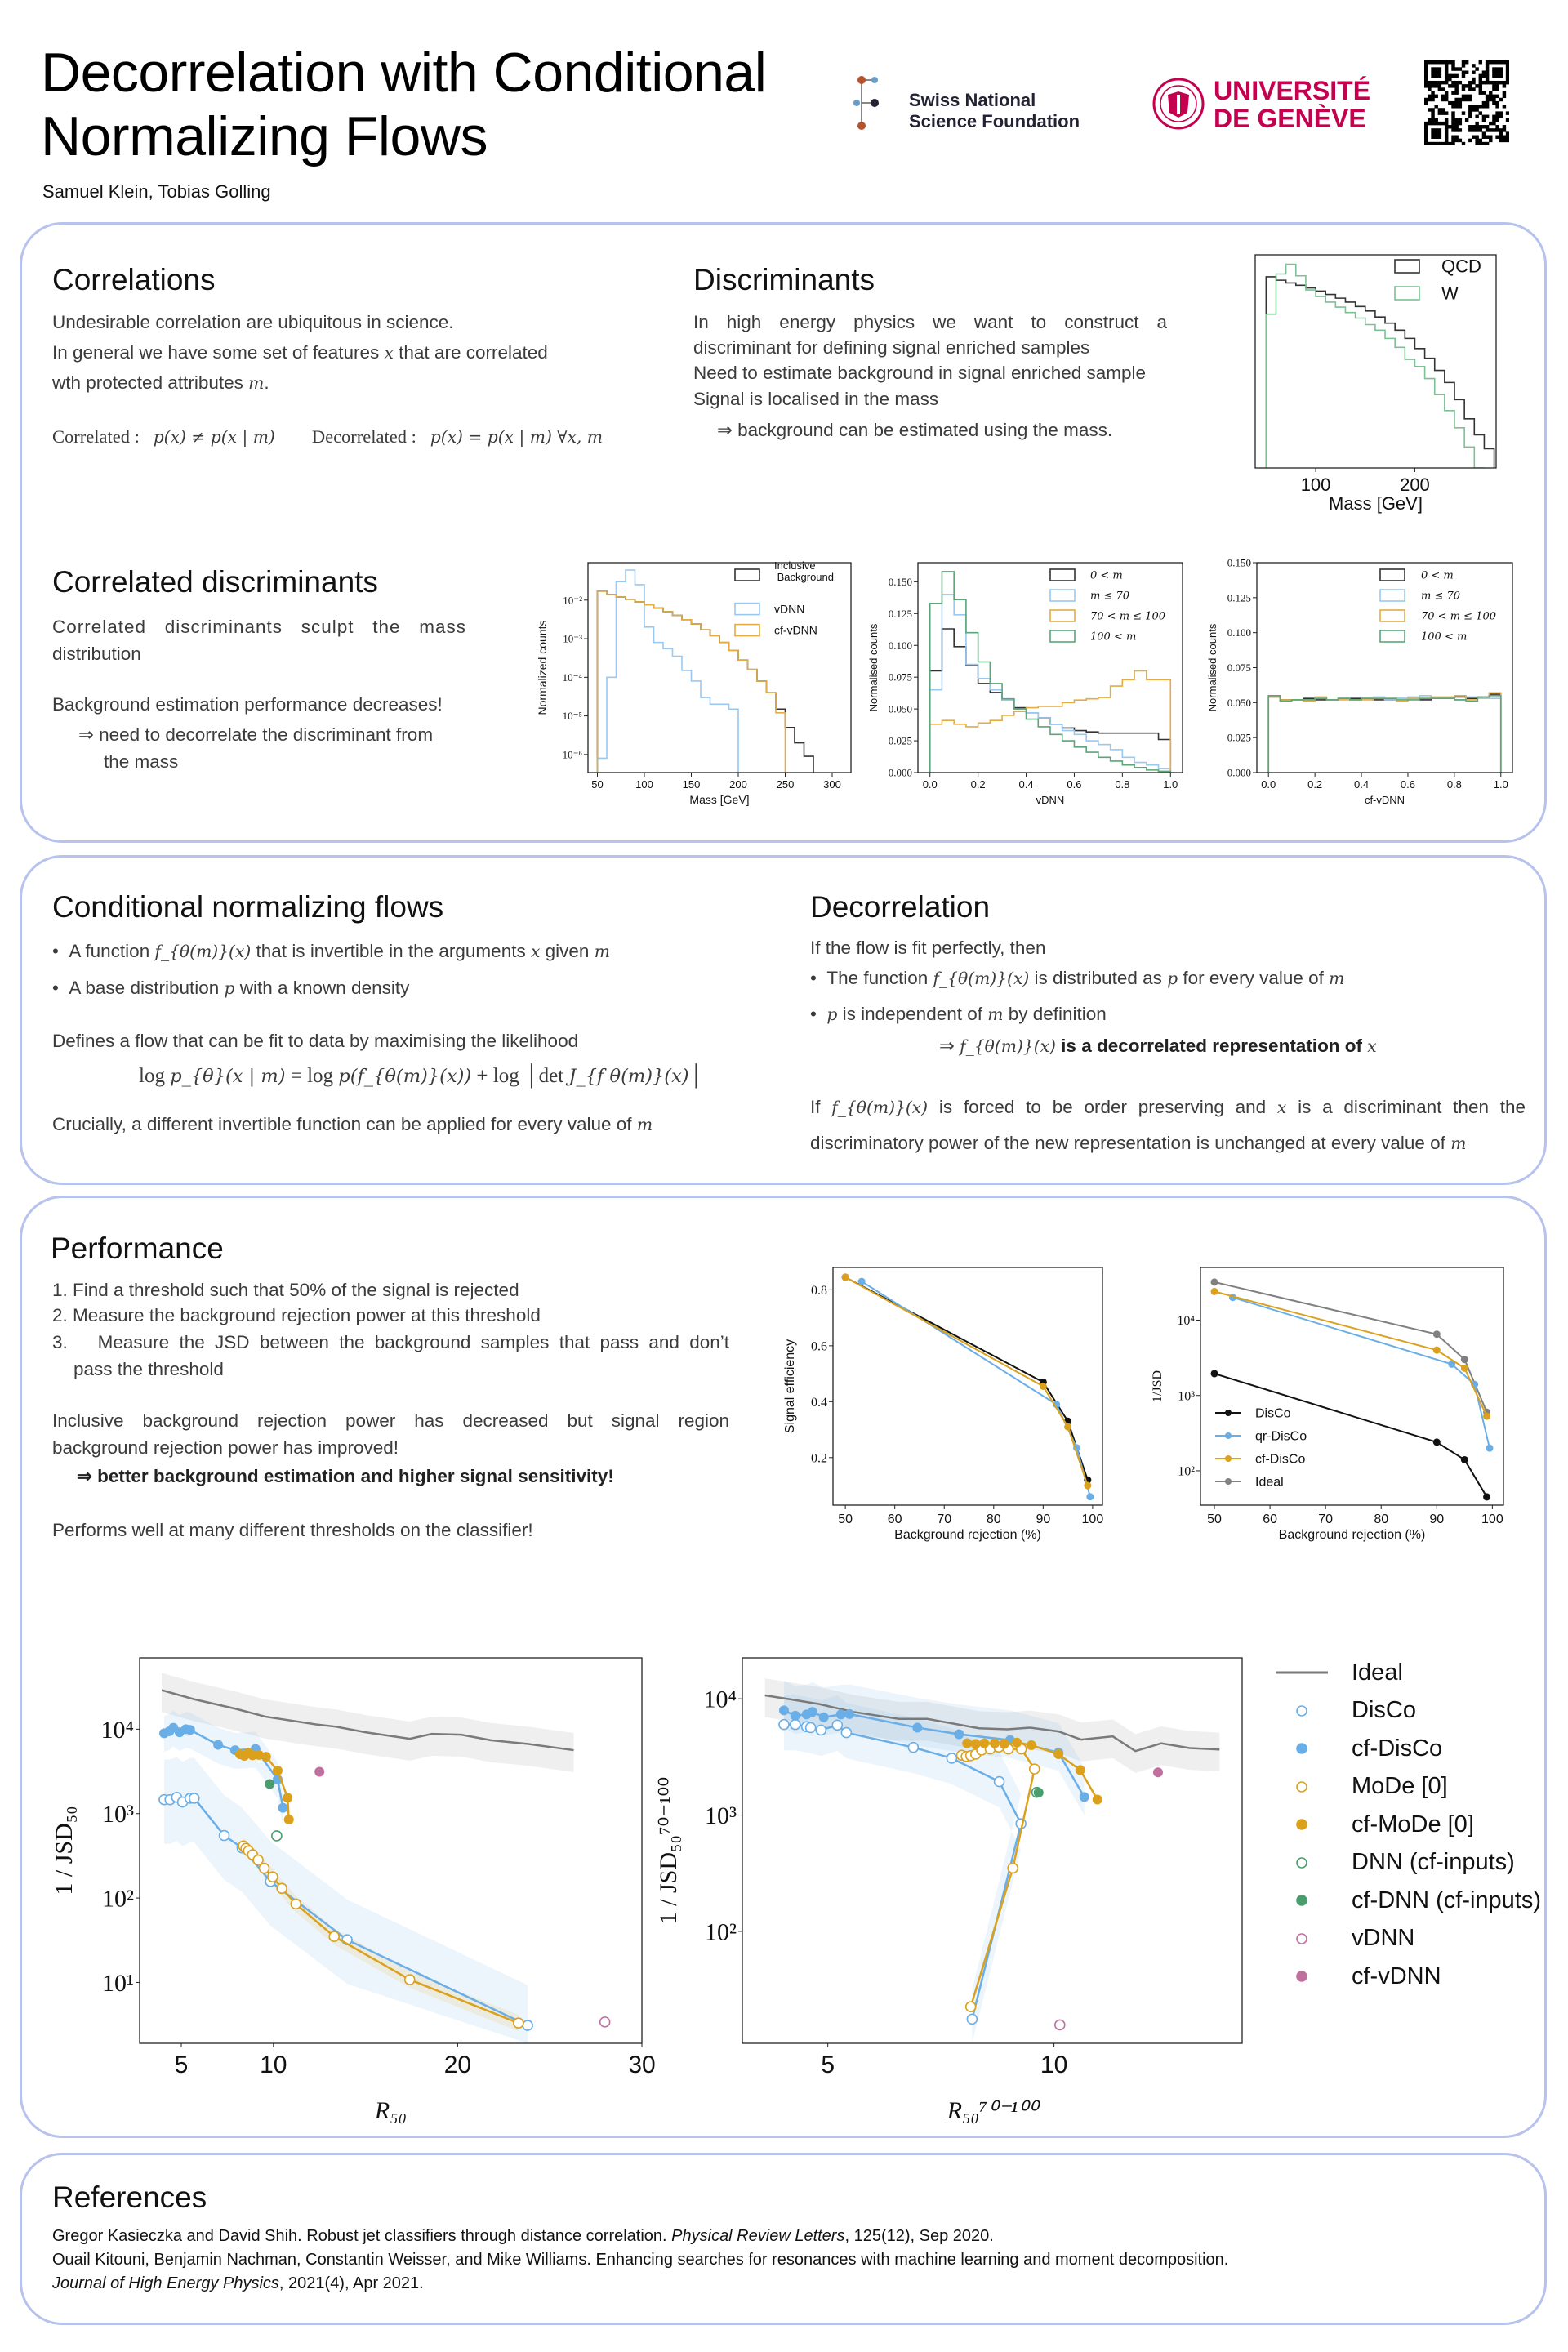 The height and width of the screenshot is (2352, 1568). Describe the element at coordinates (156, 191) in the screenshot. I see `authors: Samuel Klein, Tobias Golling` at that location.